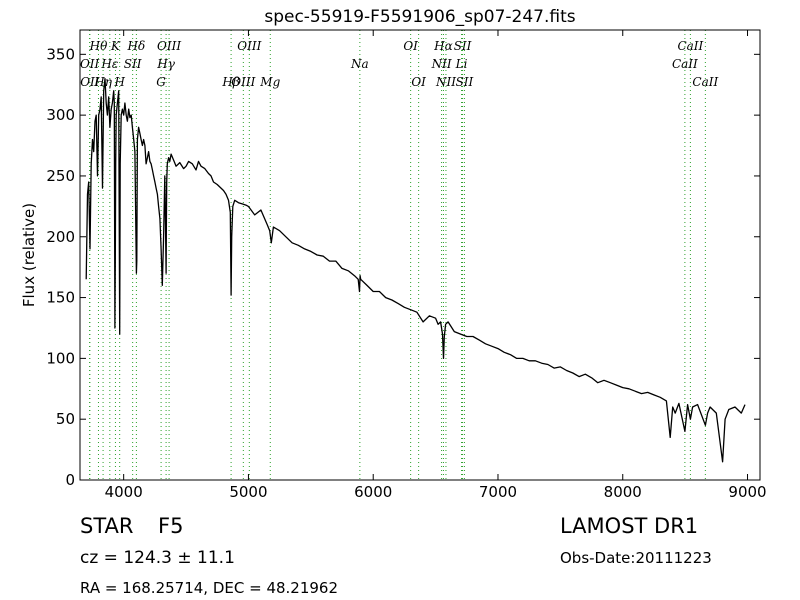  I want to click on marker-label: Li, so click(461, 64).